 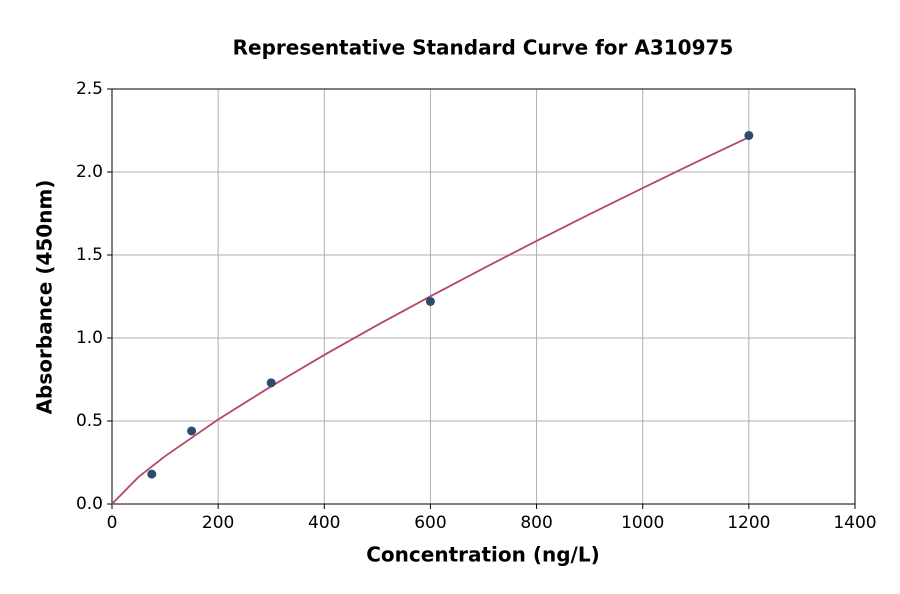 I want to click on y-tick-label: 0.0, so click(x=89, y=504).